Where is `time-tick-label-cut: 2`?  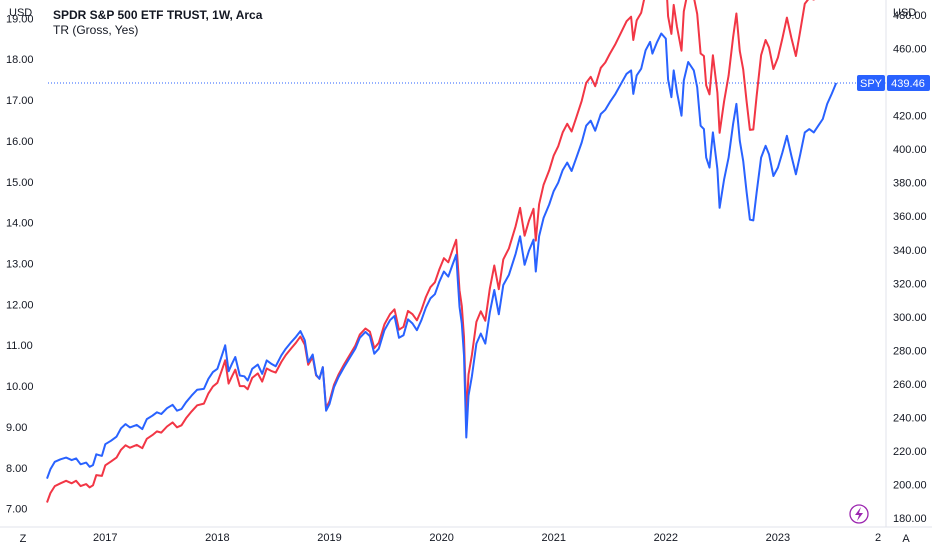
time-tick-label-cut: 2 is located at coordinates (878, 538).